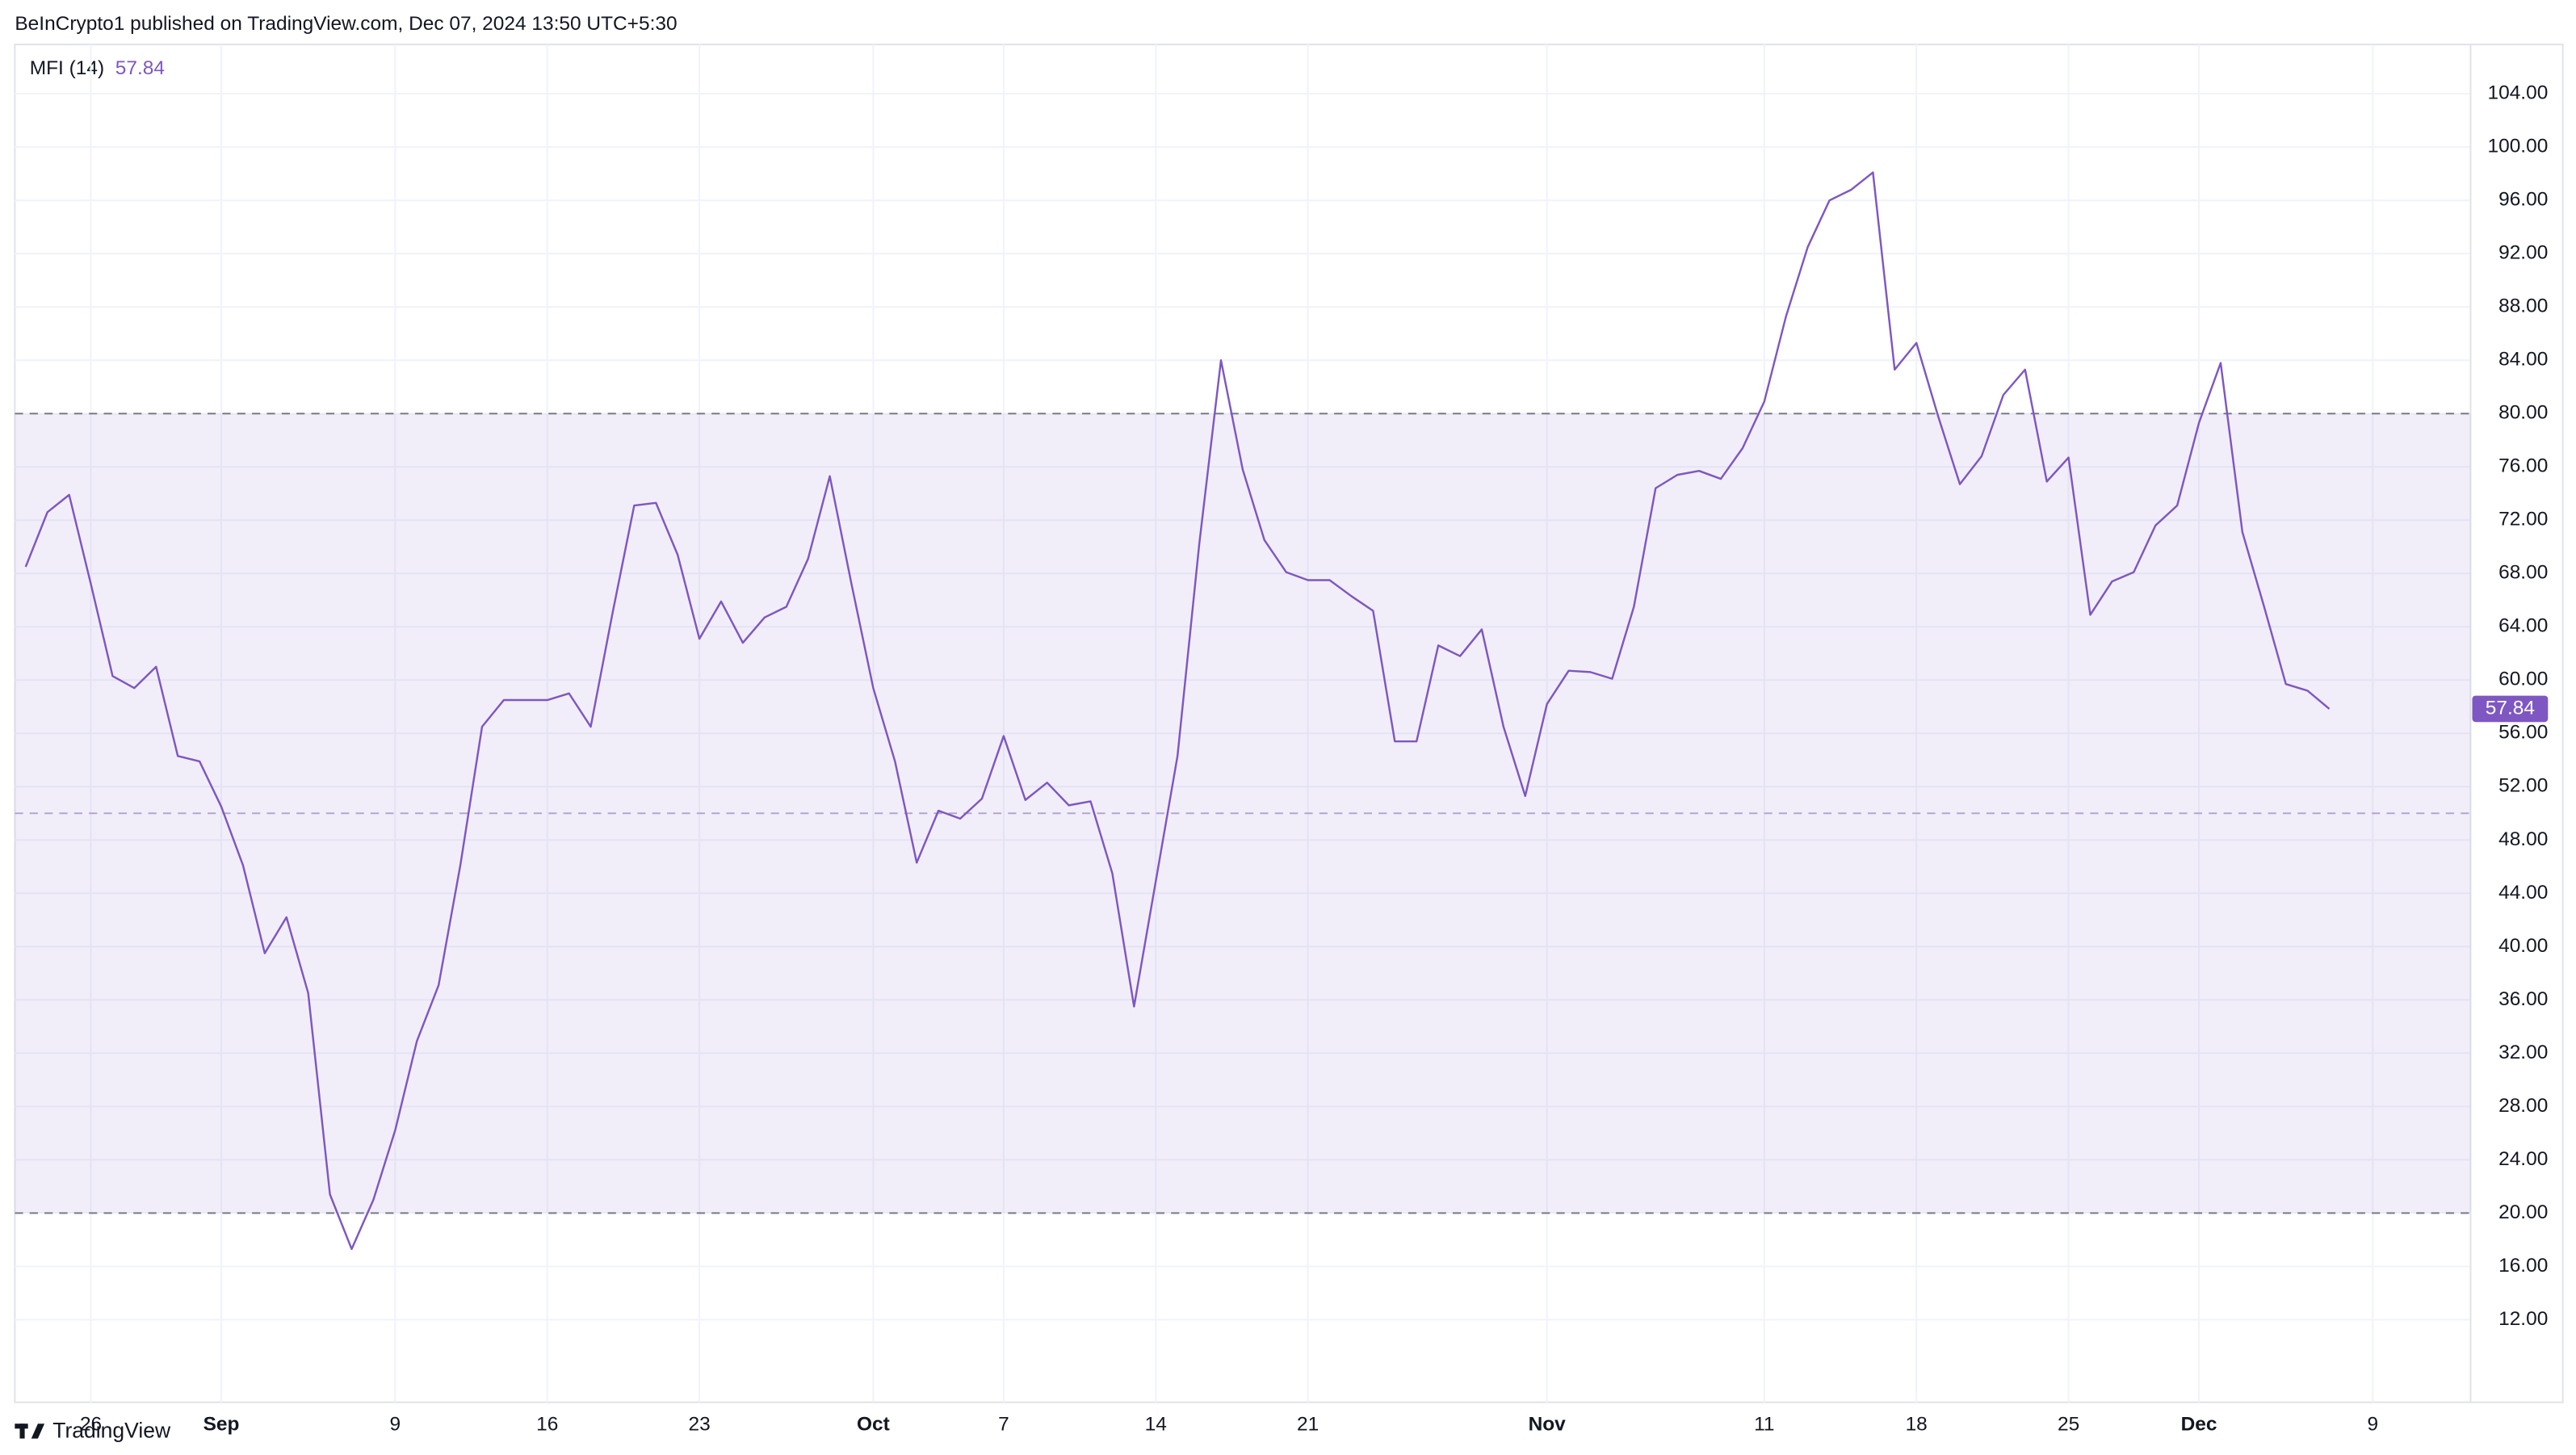 This screenshot has height=1455, width=2576. What do you see at coordinates (1917, 1425) in the screenshot?
I see `x-tick-label: 18` at bounding box center [1917, 1425].